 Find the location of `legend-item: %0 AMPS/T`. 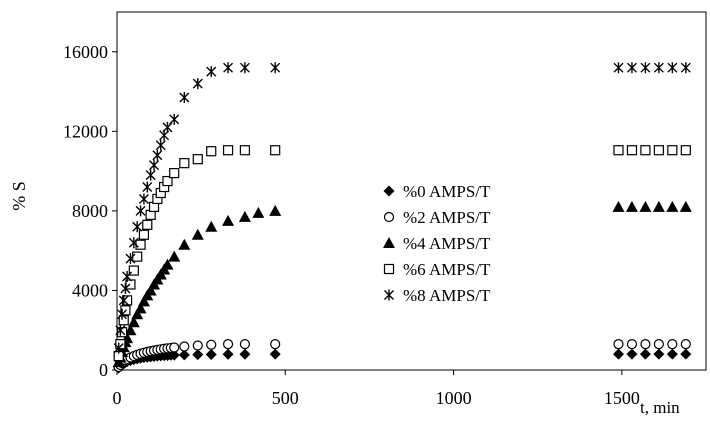

legend-item: %0 AMPS/T is located at coordinates (437, 191).